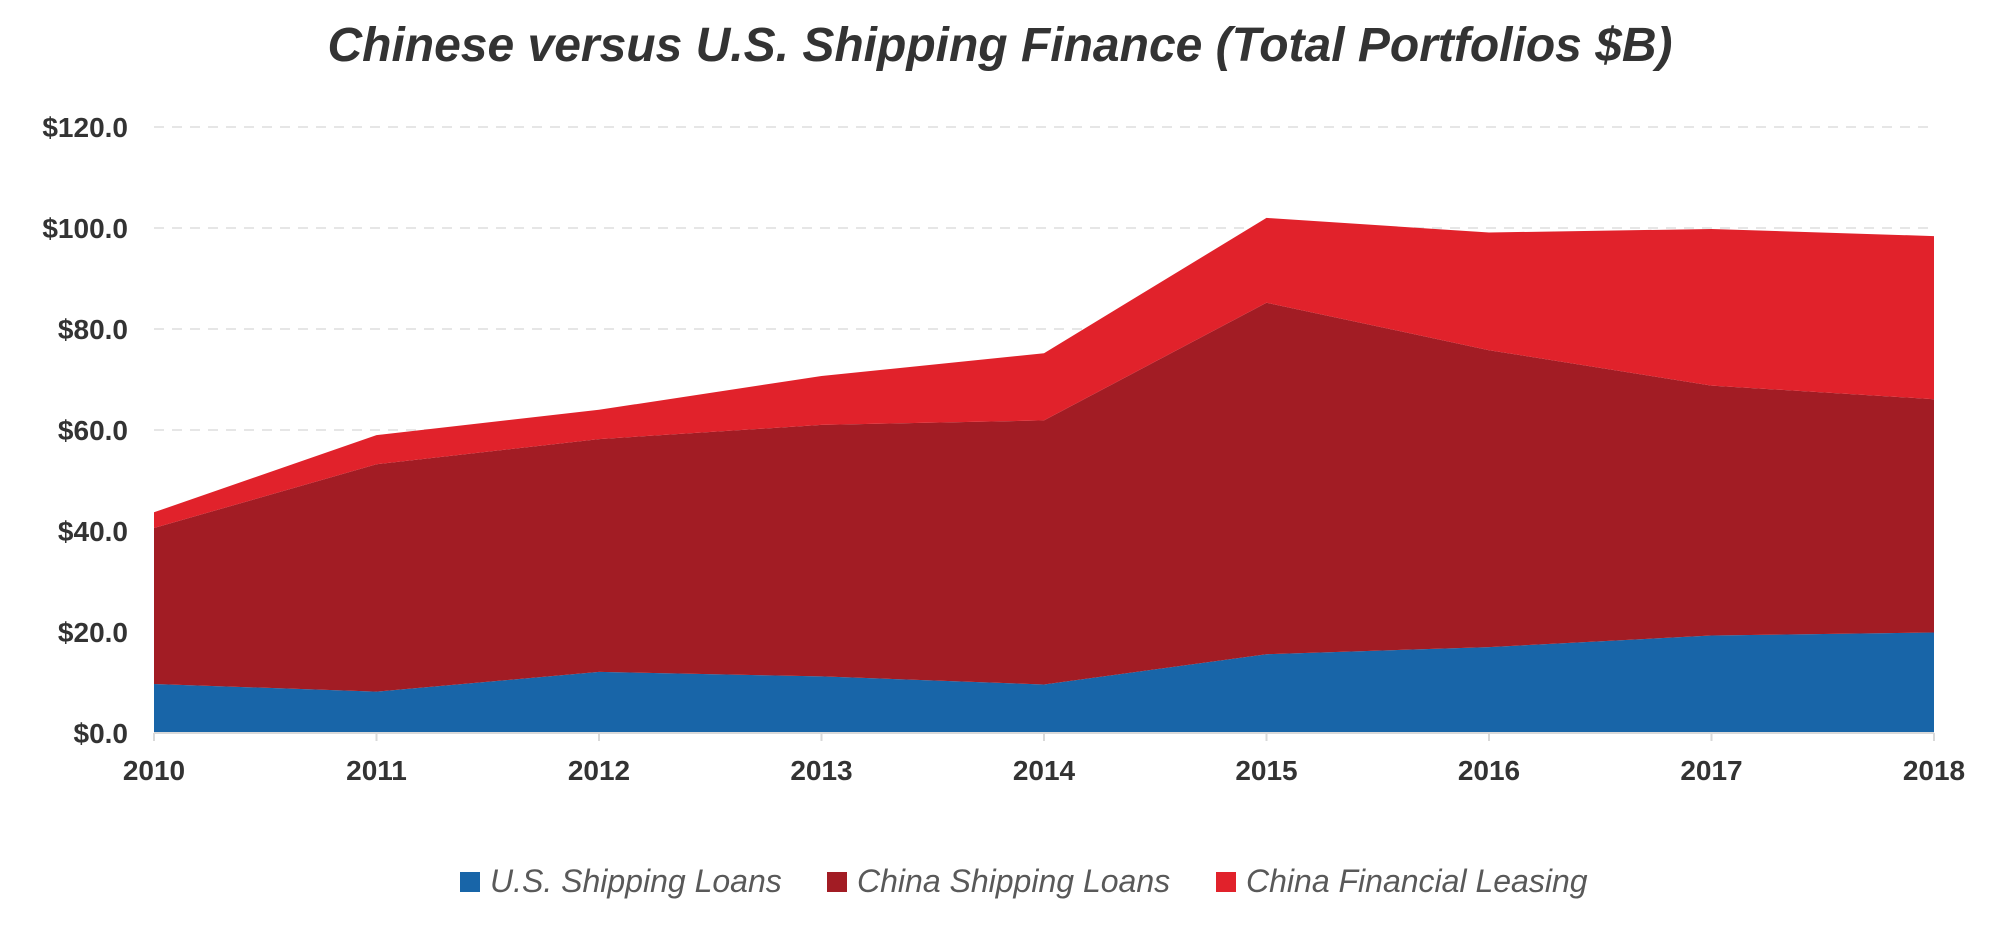  Describe the element at coordinates (1711, 770) in the screenshot. I see `x-tick-label: 2017` at that location.